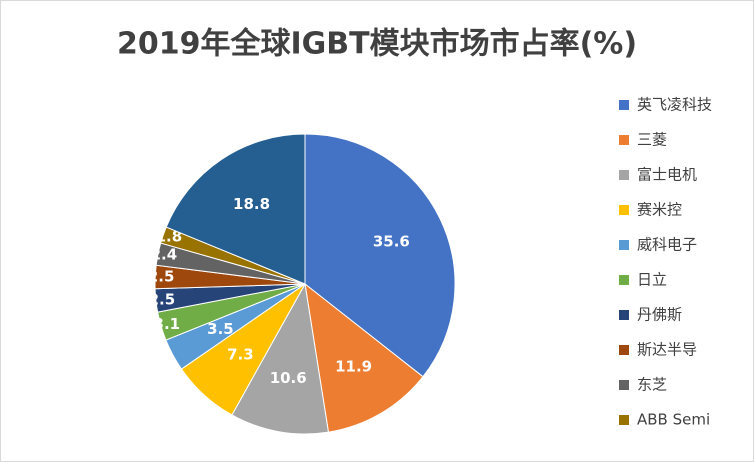 The height and width of the screenshot is (462, 754). Describe the element at coordinates (251, 204) in the screenshot. I see `data-label: 18.8` at that location.